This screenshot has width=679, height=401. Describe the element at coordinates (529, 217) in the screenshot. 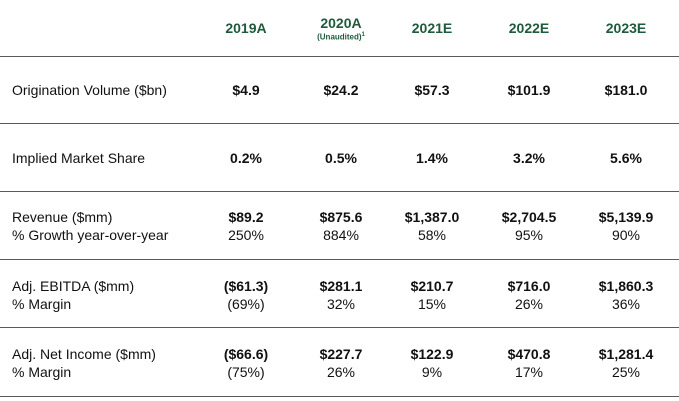

I see `cell-value: $2,704.5` at that location.